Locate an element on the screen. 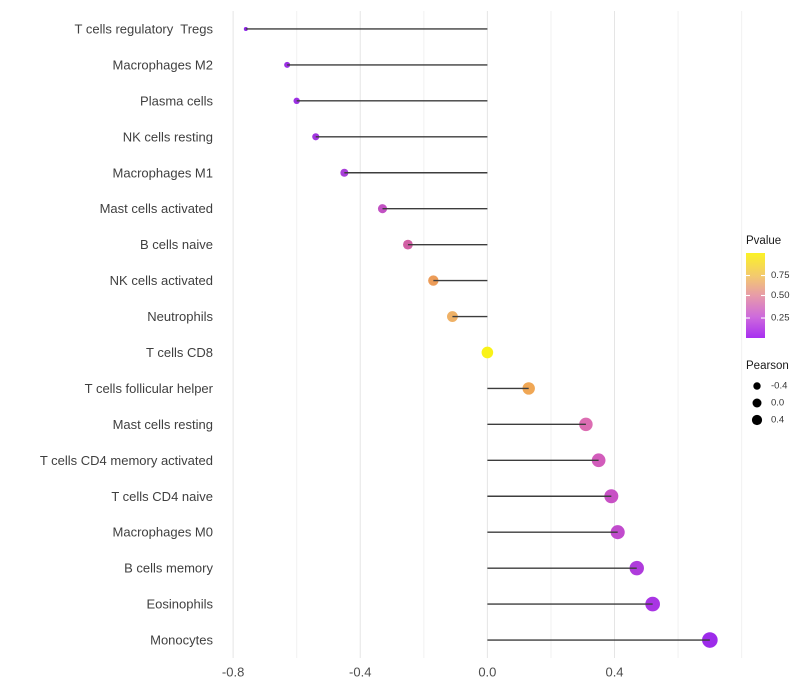 The width and height of the screenshot is (800, 700). y-axis-label: B cells memory is located at coordinates (168, 568).